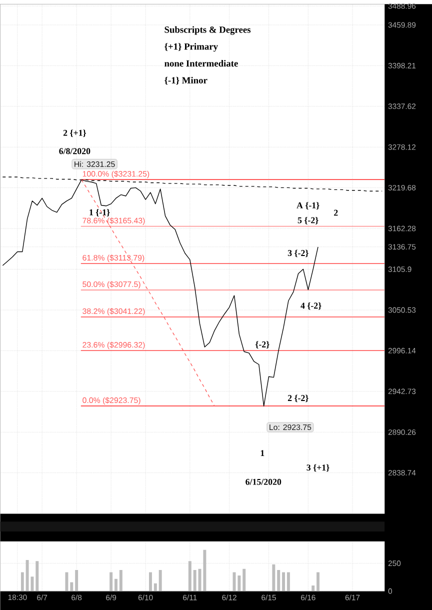 The width and height of the screenshot is (432, 610). What do you see at coordinates (207, 30) in the screenshot?
I see `annotation: Subscripts & Degrees` at bounding box center [207, 30].